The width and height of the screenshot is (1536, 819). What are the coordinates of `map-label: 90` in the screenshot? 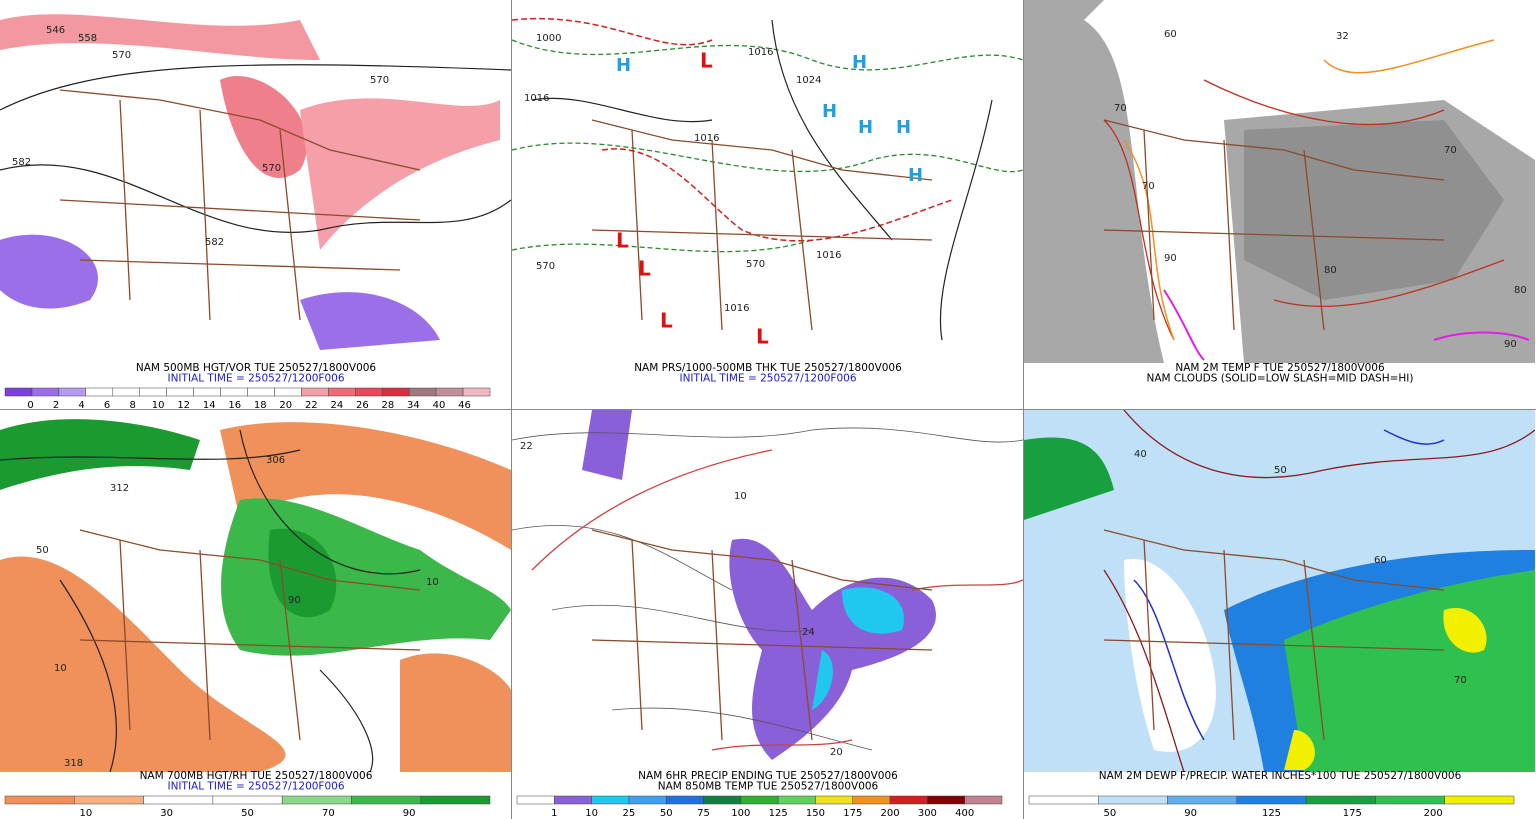 It's located at (1170, 258).